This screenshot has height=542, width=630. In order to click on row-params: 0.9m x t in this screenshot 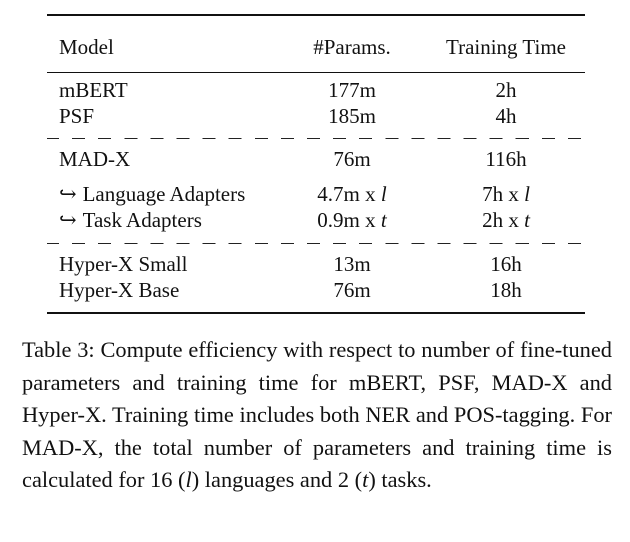, I will do `click(352, 220)`.